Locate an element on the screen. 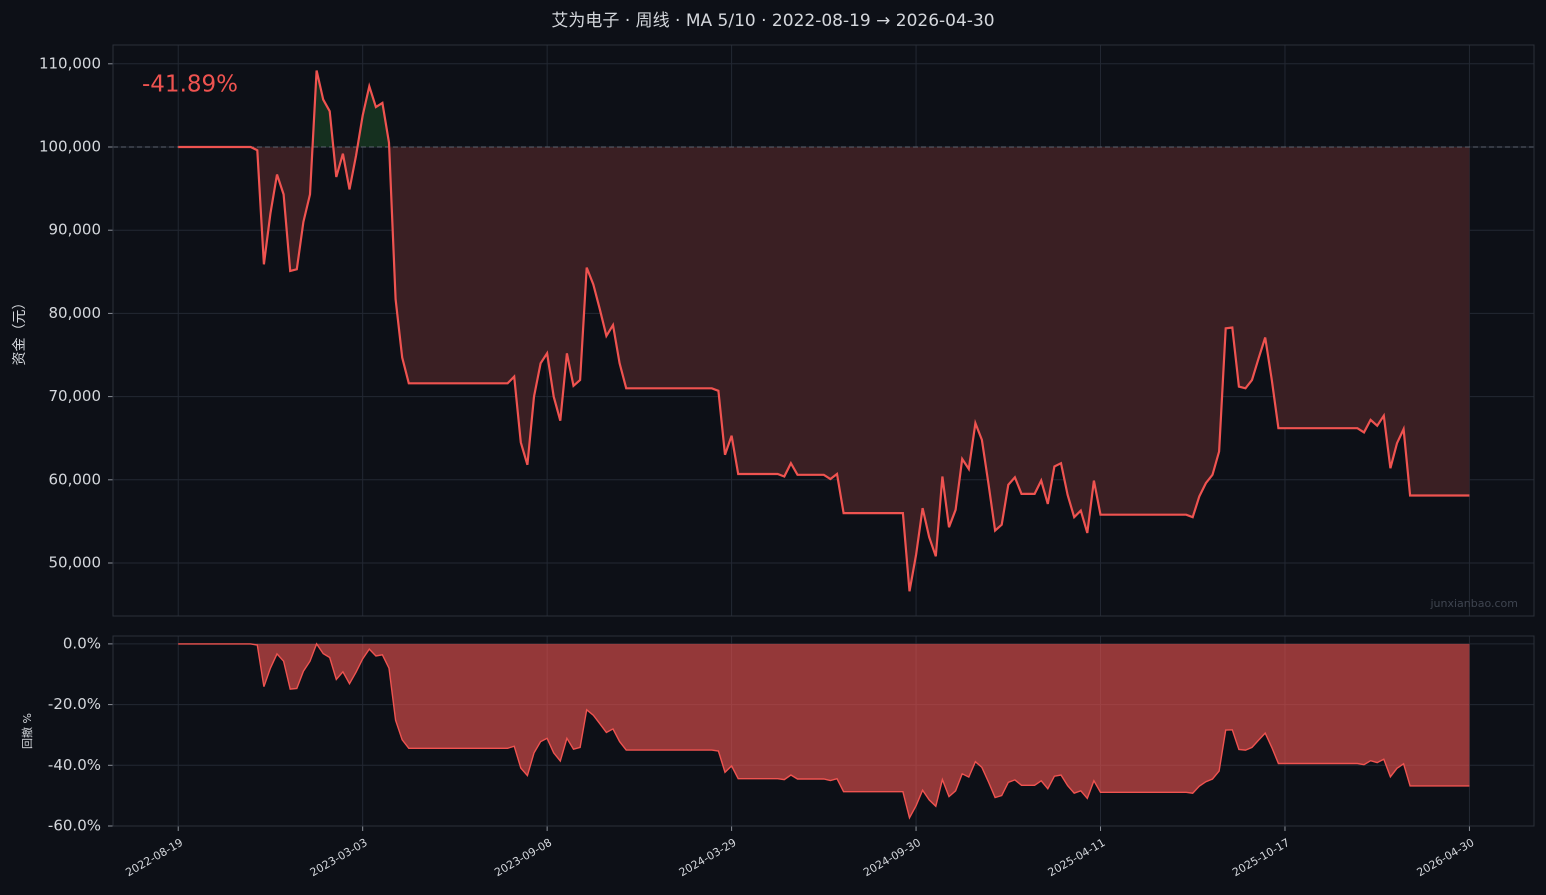 This screenshot has width=1546, height=895. y-tick-label: 0.0% is located at coordinates (82, 643).